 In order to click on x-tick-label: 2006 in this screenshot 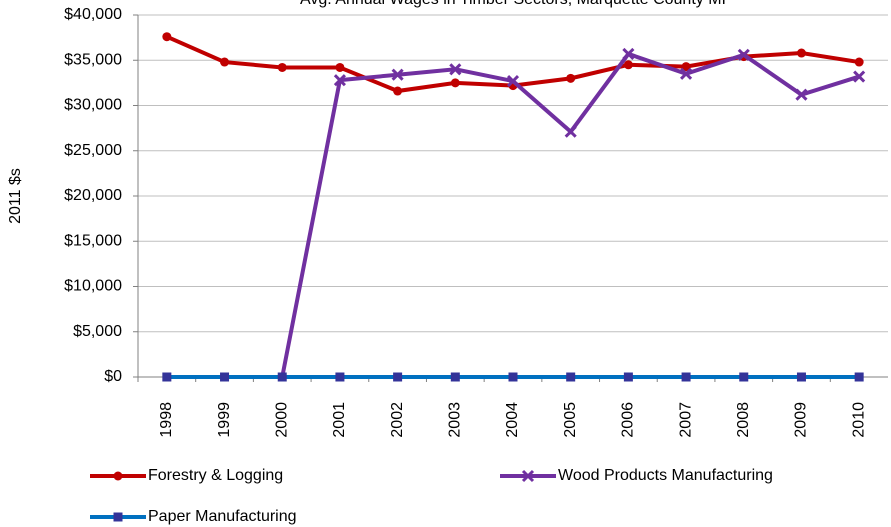, I will do `click(628, 420)`.